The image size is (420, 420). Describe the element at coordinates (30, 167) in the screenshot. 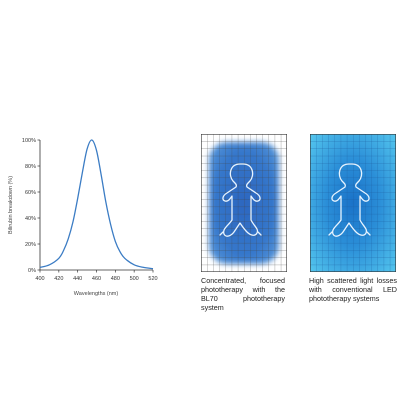

I see `y-tick-label: 80%` at that location.